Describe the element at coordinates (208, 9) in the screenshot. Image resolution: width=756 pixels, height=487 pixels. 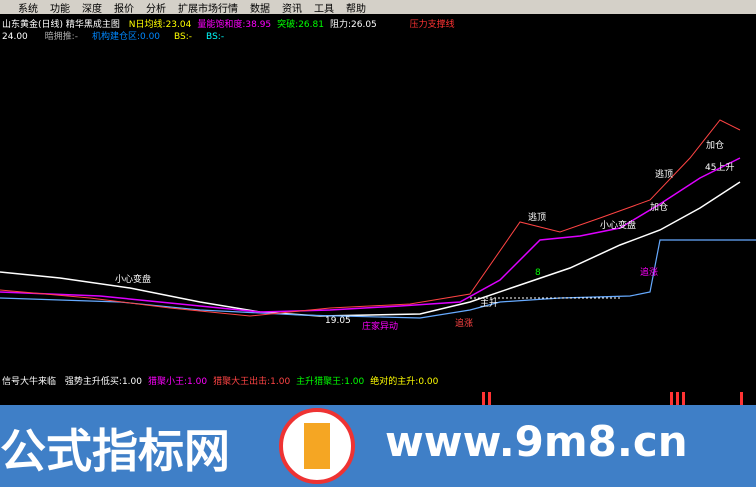
I see `menu-item: 扩展市场行情` at that location.